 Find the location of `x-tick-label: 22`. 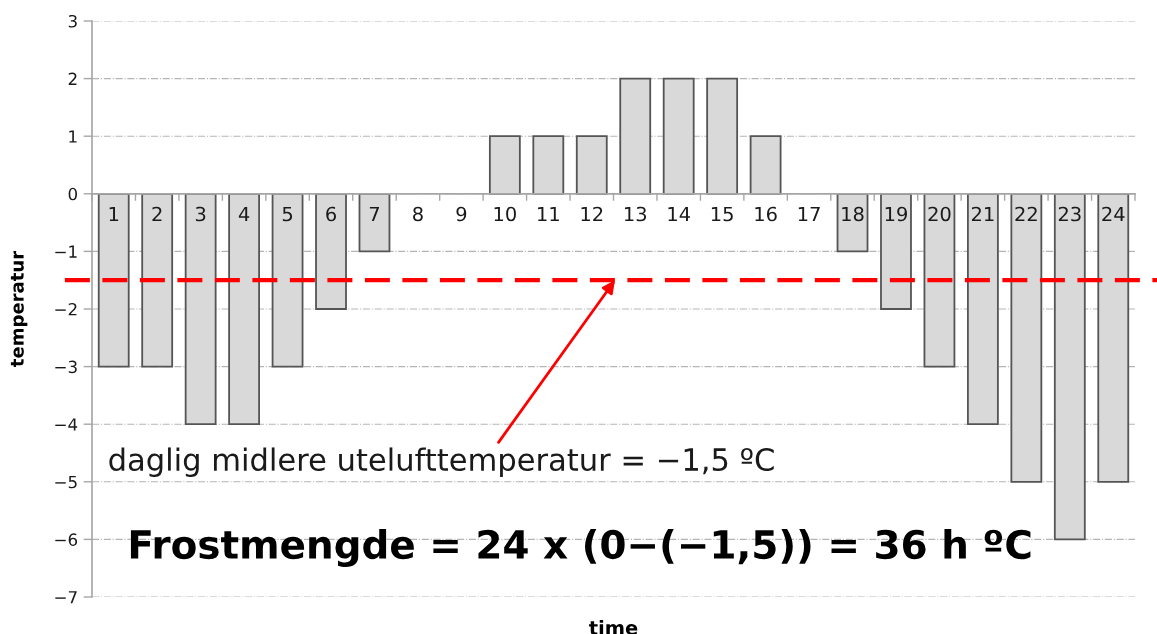

x-tick-label: 22 is located at coordinates (1026, 214).